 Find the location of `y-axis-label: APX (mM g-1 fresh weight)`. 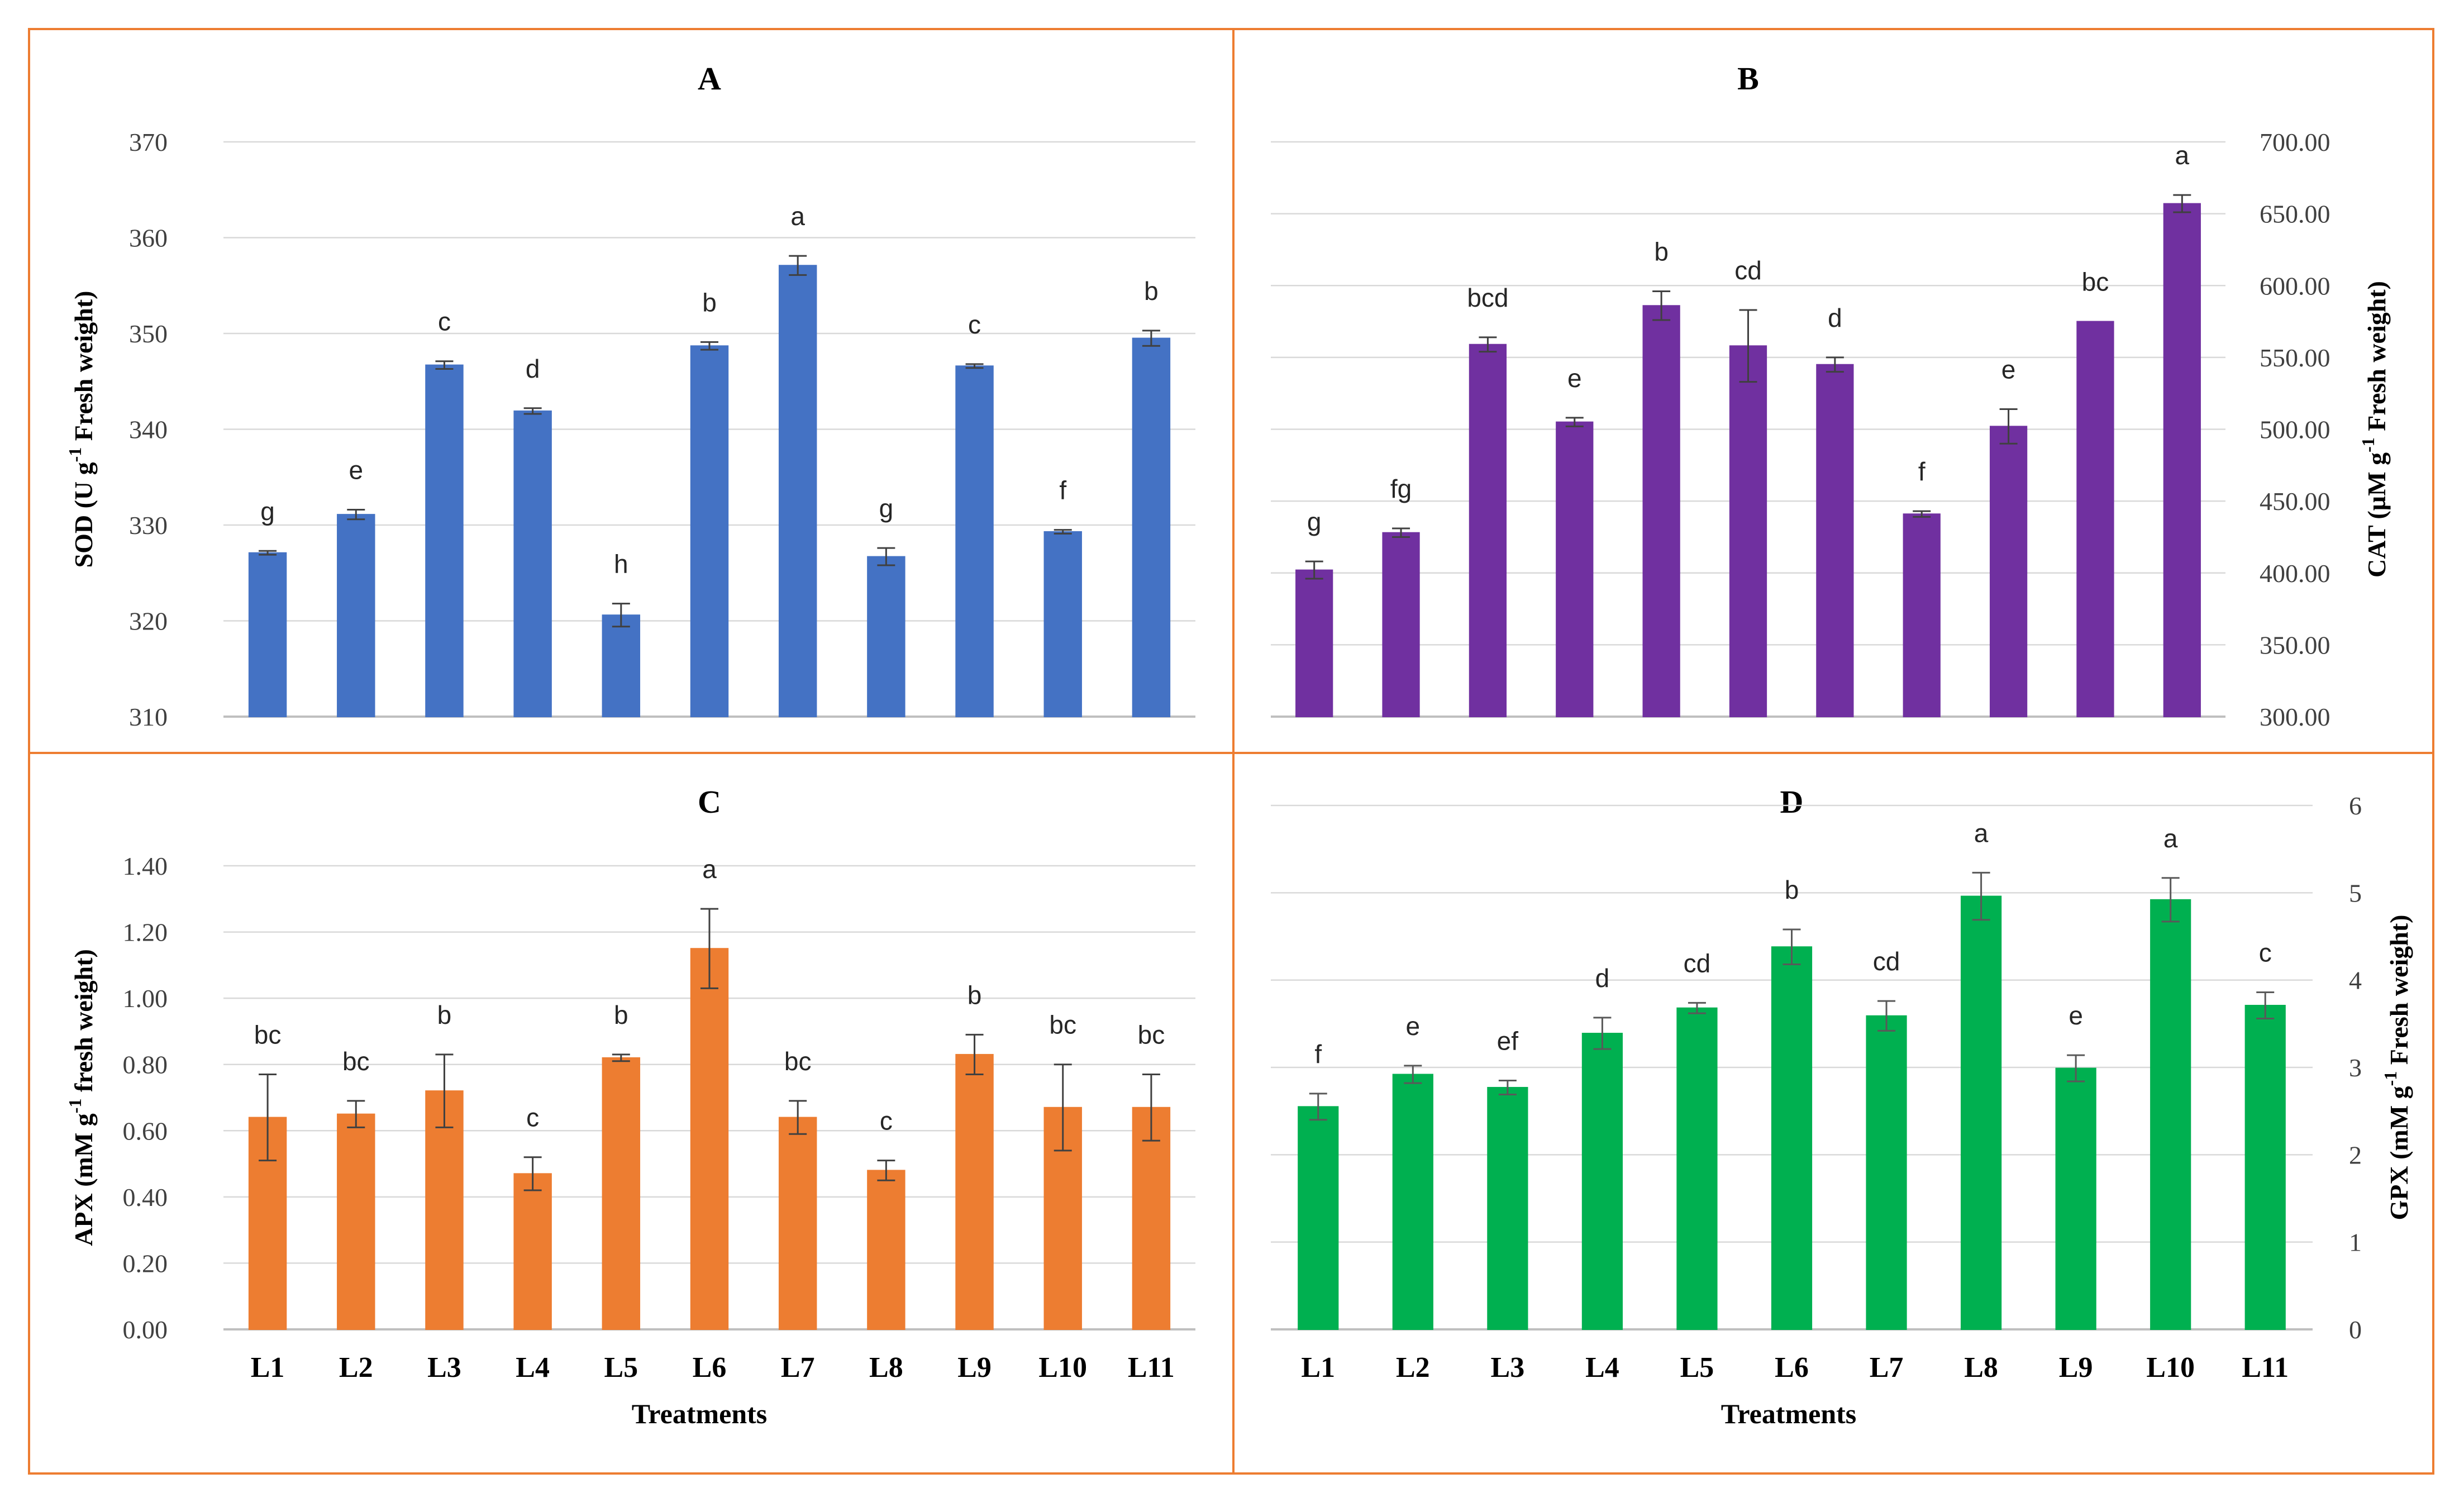

y-axis-label: APX (mM g-1 fresh weight) is located at coordinates (81, 1097).